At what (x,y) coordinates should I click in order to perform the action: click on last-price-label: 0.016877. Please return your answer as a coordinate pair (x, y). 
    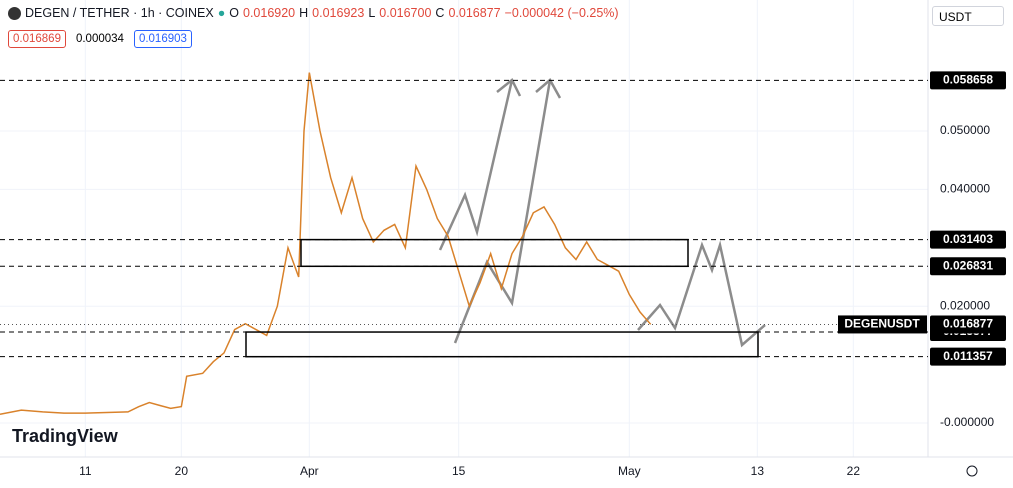
    Looking at the image, I should click on (968, 324).